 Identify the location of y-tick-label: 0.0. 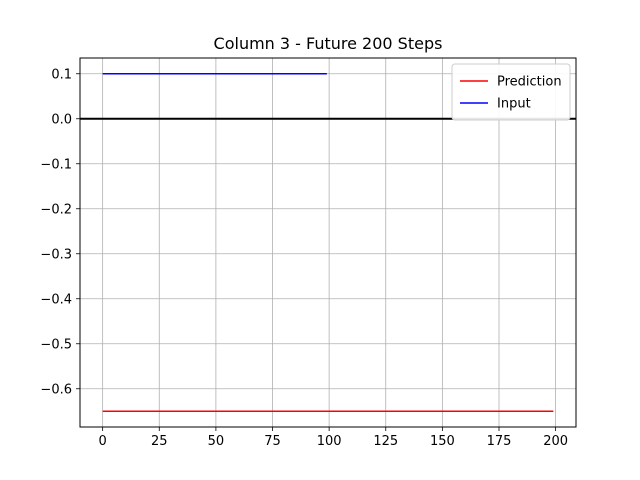
(61, 119).